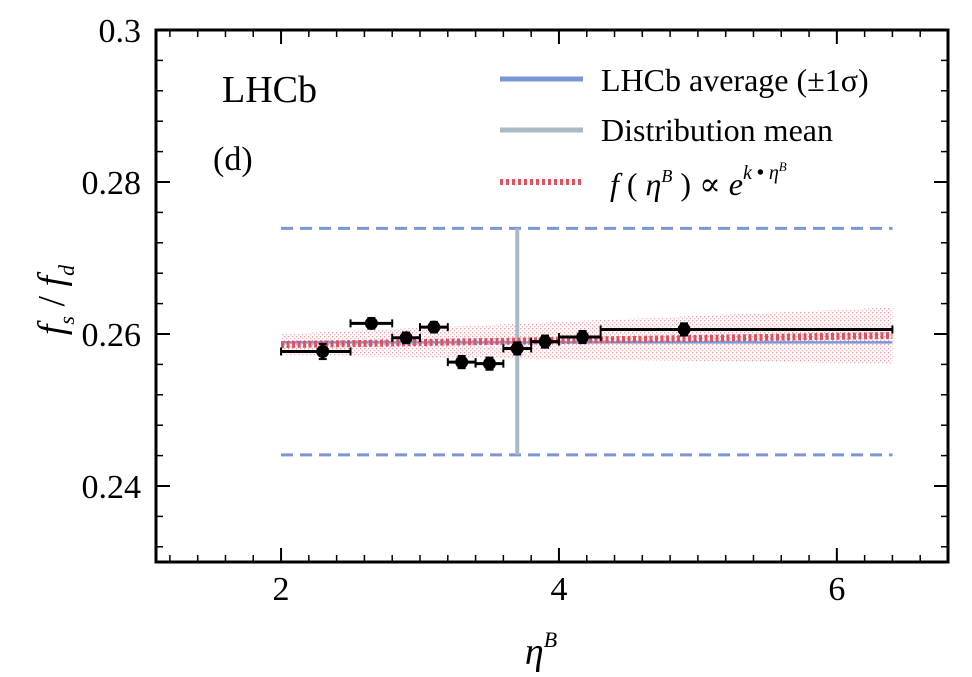  Describe the element at coordinates (541, 650) in the screenshot. I see `x-axis-title: ηB` at that location.